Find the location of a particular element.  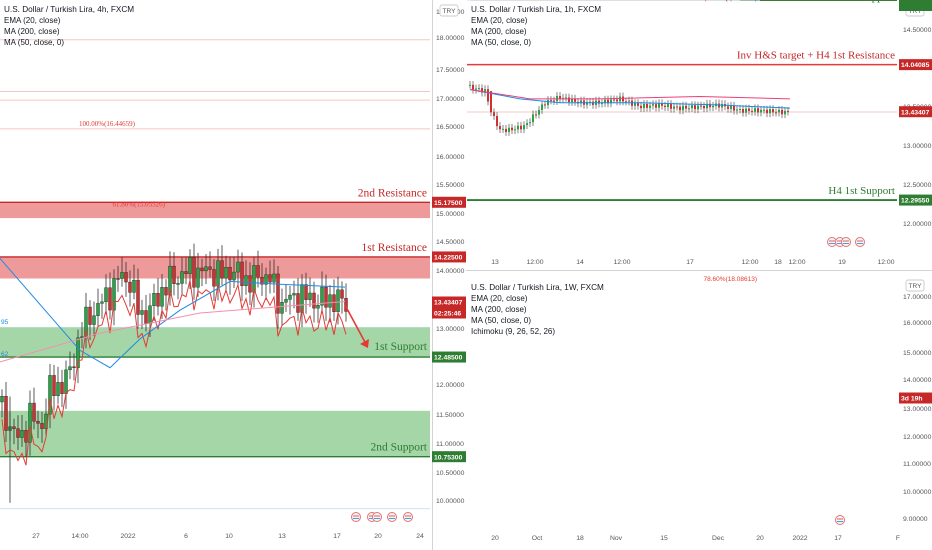

y-tick-label: 15.50000 is located at coordinates (450, 185).